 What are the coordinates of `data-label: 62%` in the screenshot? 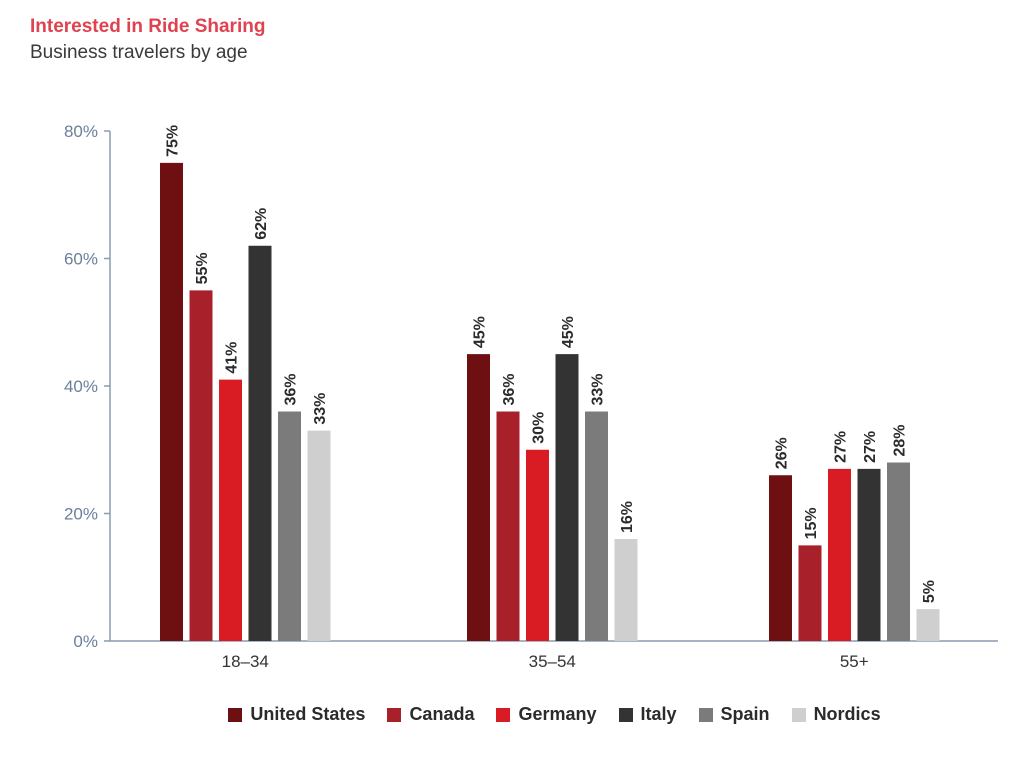 It's located at (261, 224).